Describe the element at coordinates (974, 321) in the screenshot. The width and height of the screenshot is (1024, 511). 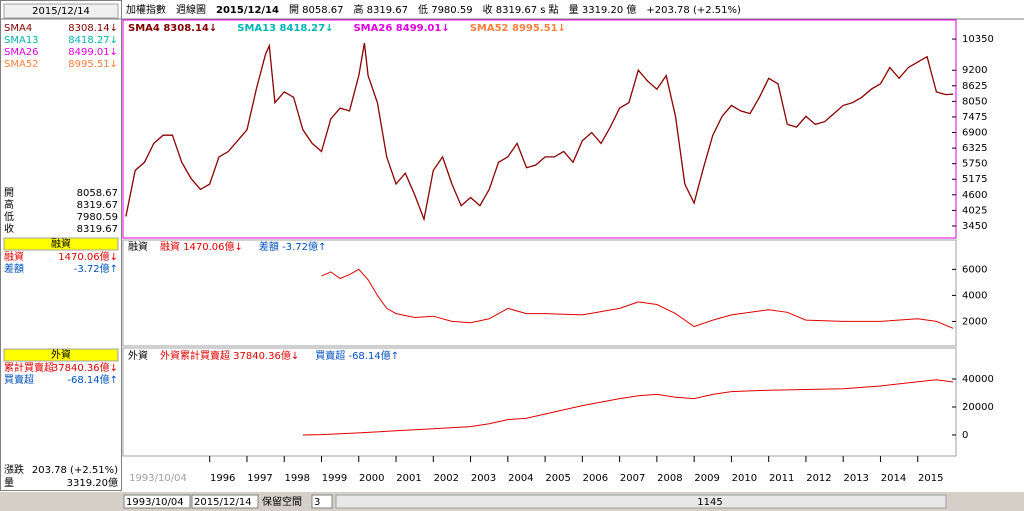
I see `y-tick-label: 2000` at that location.